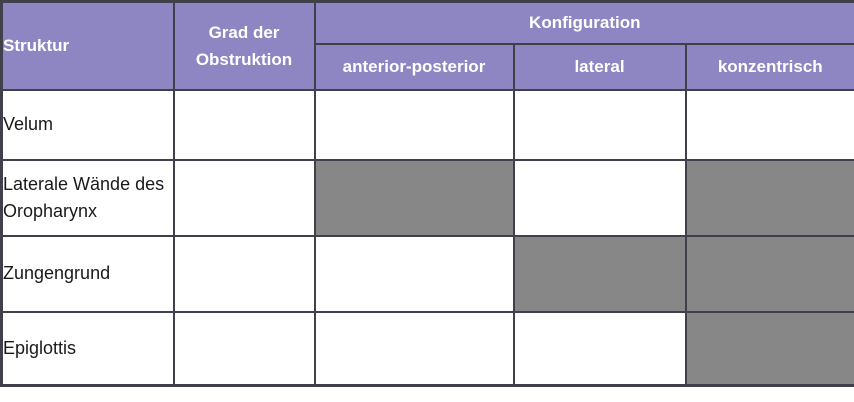 The image size is (854, 402). Describe the element at coordinates (769, 348) in the screenshot. I see `config-cell-epiglottis-konzentrisch` at that location.